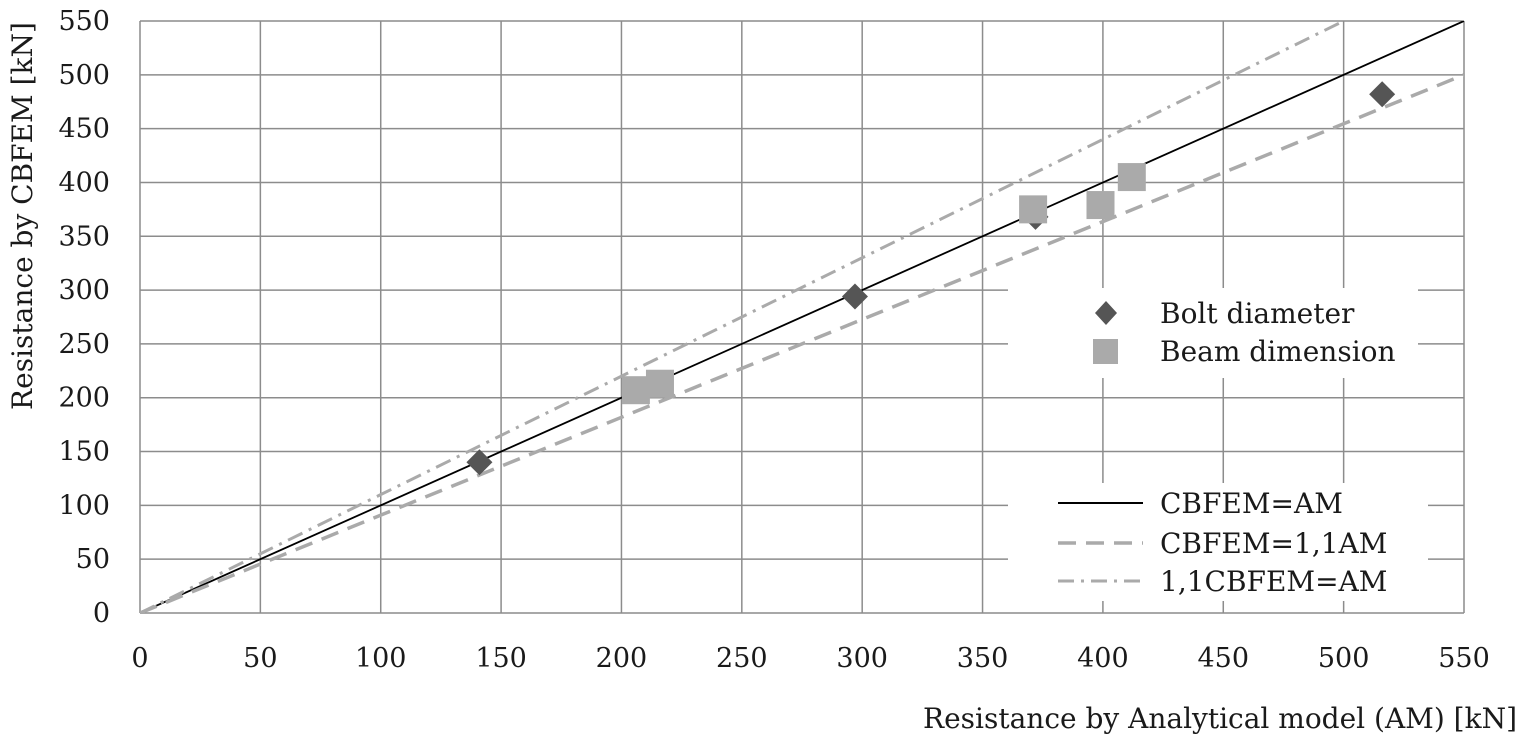 The height and width of the screenshot is (744, 1521). I want to click on legend-marker-bolt-diameter-icon, so click(1106, 313).